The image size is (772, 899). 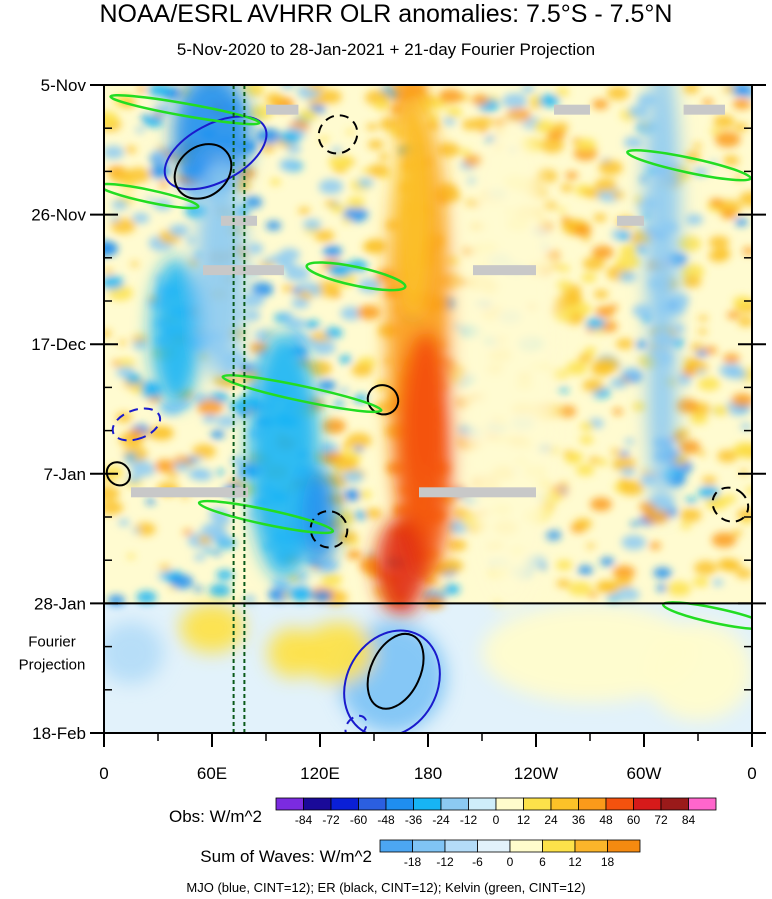 What do you see at coordinates (212, 773) in the screenshot?
I see `x-tick-label: 60E` at bounding box center [212, 773].